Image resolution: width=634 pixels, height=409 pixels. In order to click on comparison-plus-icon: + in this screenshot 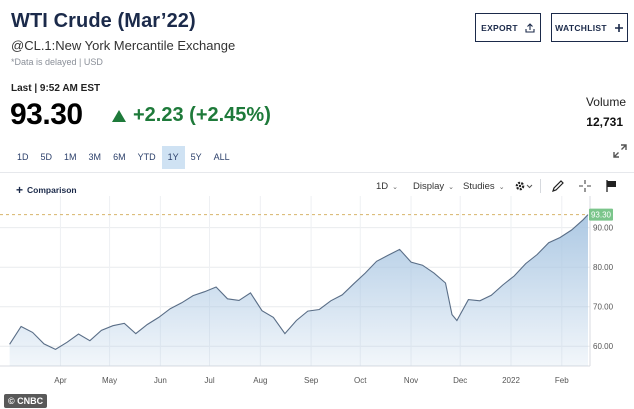, I will do `click(20, 190)`.